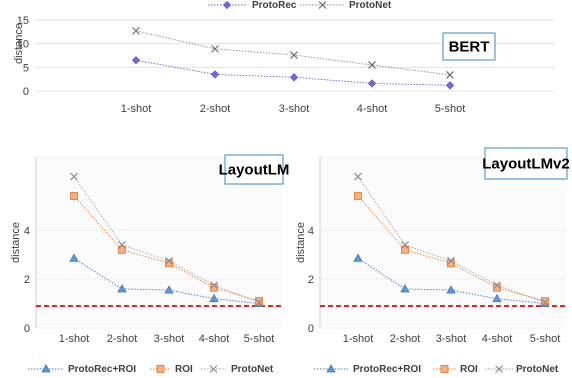  I want to click on chart-title: LayoutLM, so click(254, 170).